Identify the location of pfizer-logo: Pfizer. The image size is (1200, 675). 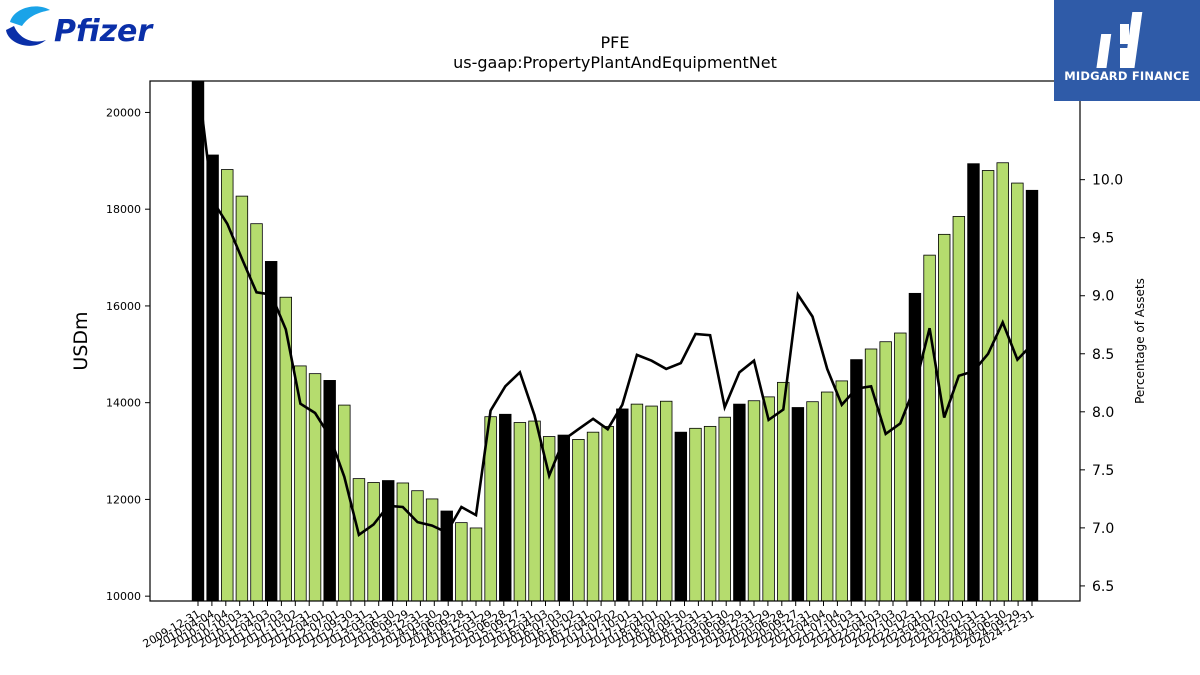
(80, 27).